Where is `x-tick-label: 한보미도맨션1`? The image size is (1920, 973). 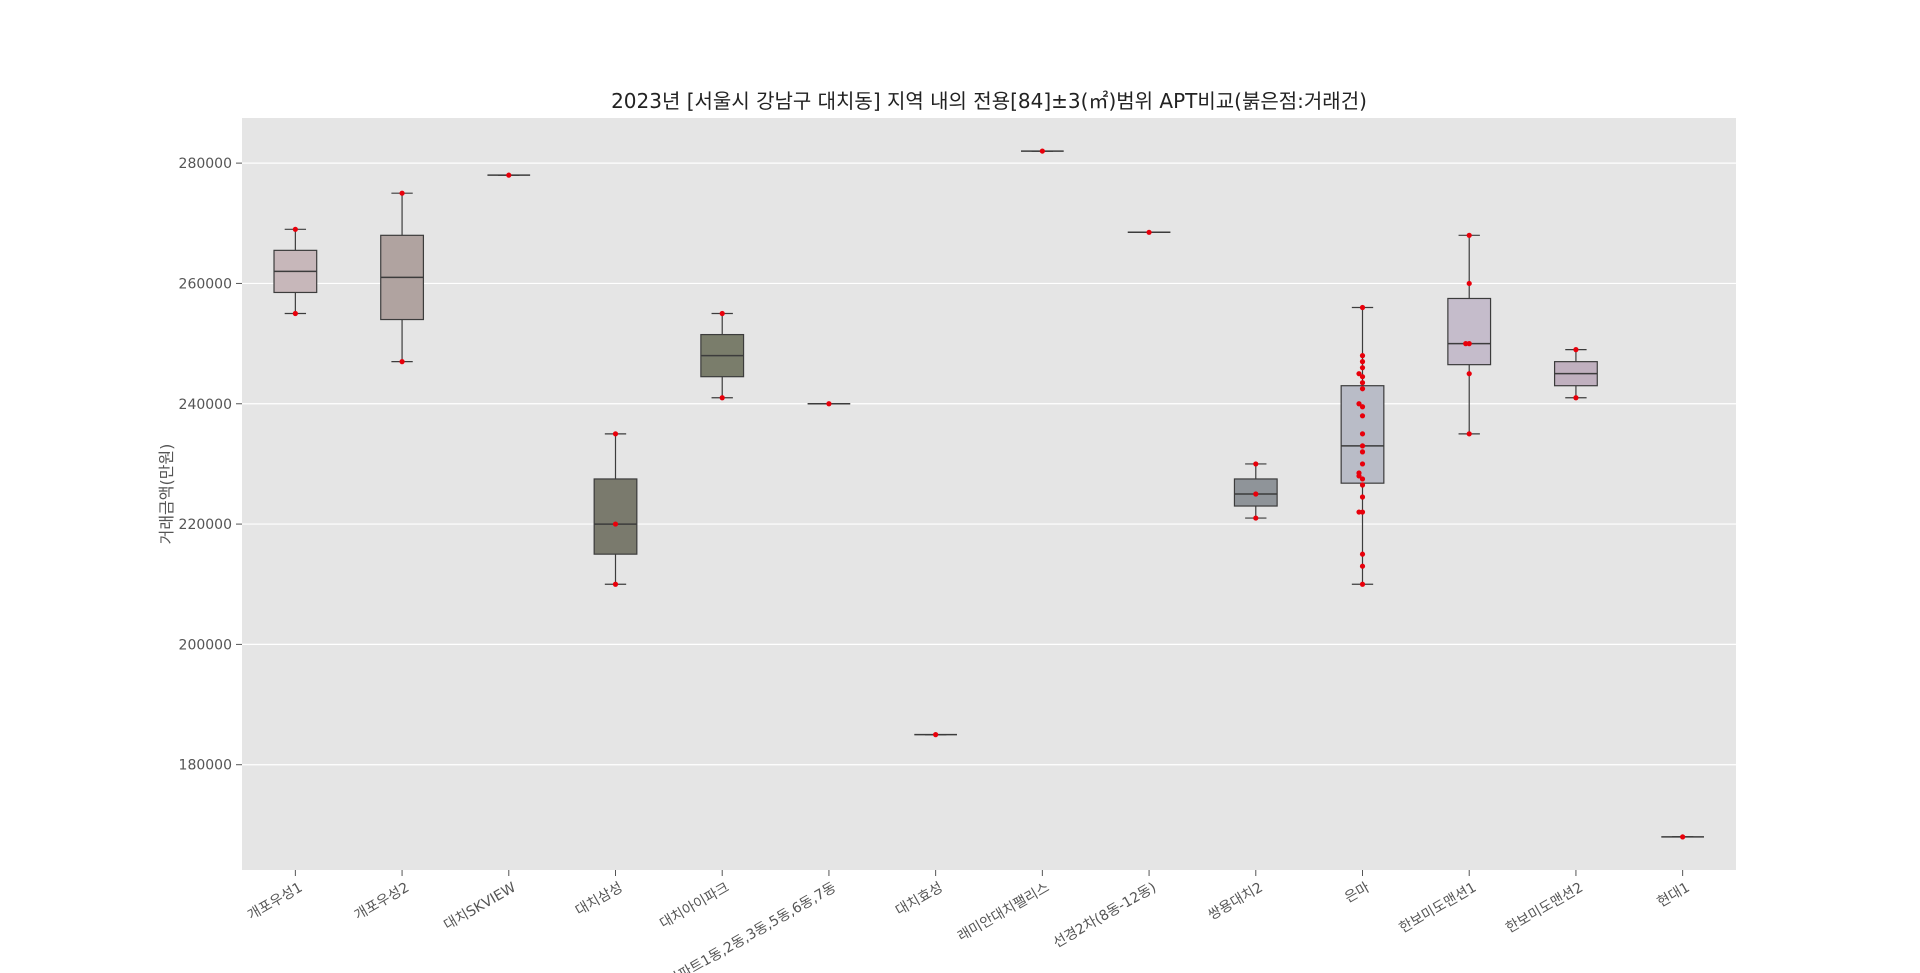
x-tick-label: 한보미도맨션1 is located at coordinates (1438, 908).